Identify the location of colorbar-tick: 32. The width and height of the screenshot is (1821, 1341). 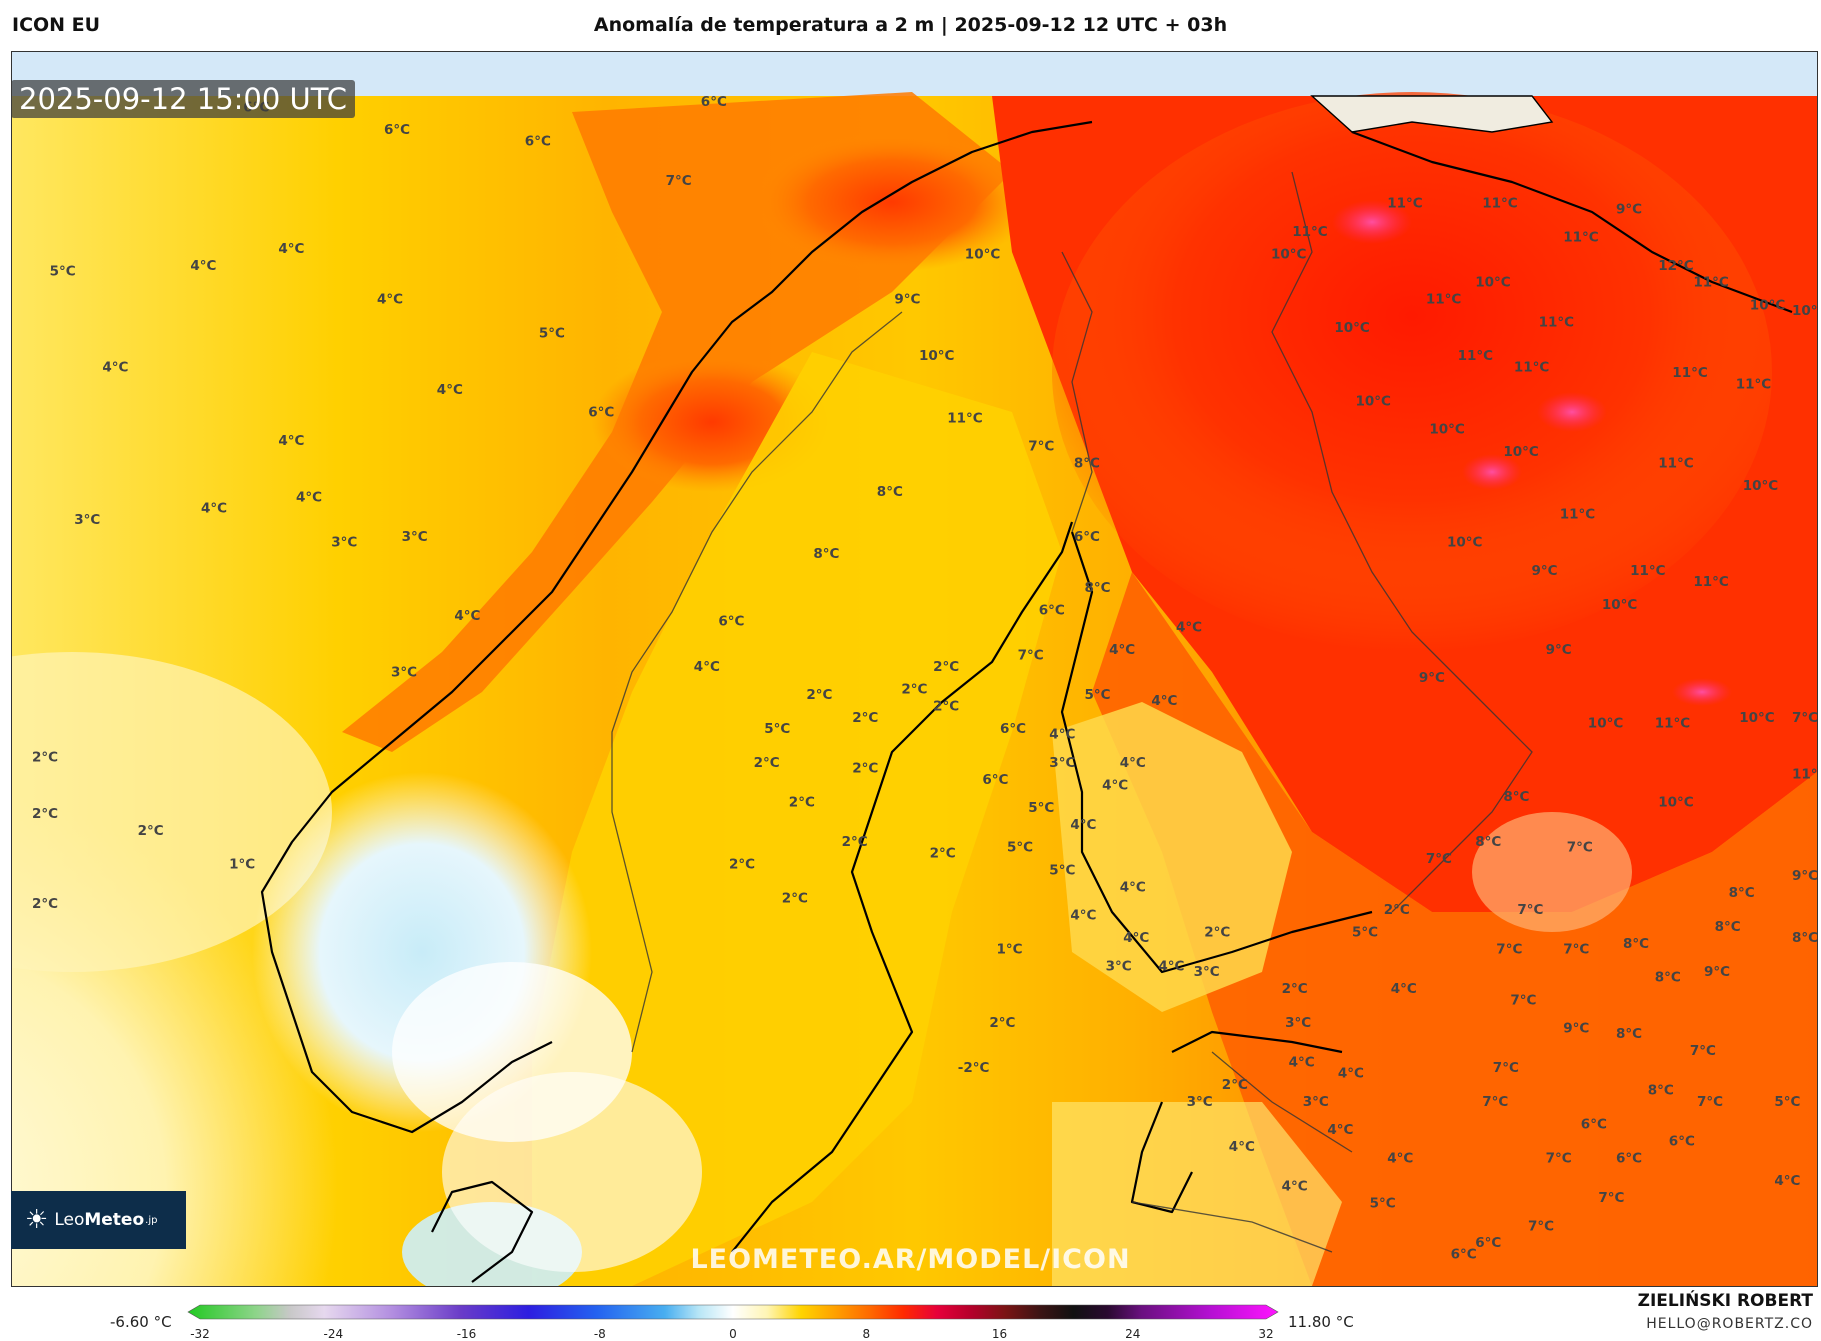
(1266, 1334).